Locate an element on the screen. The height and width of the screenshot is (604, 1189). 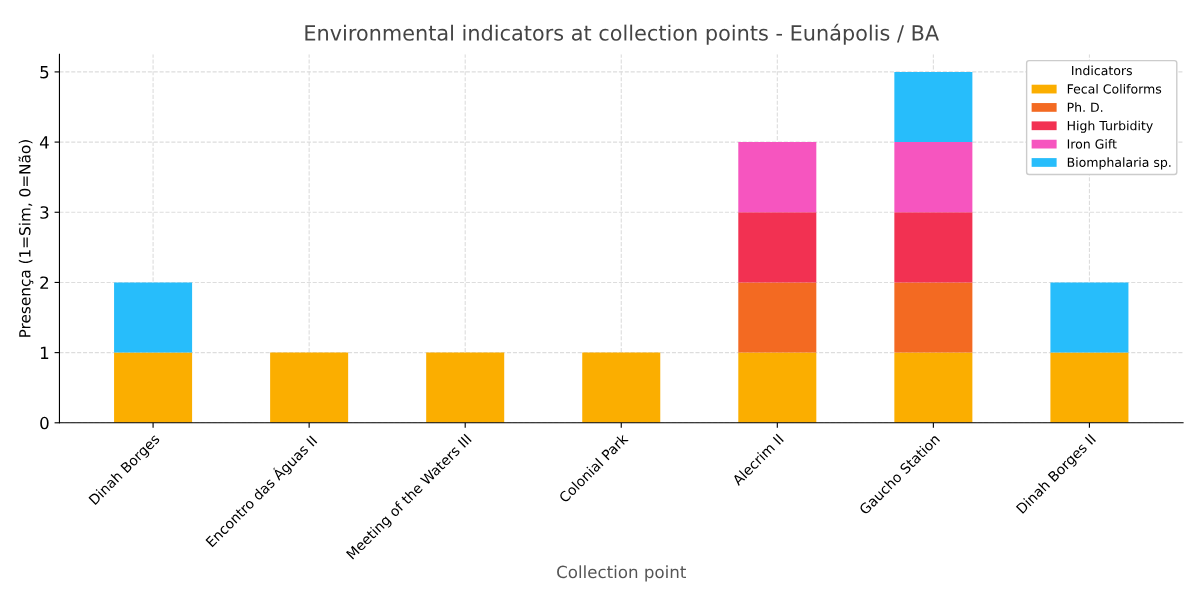
legend-label: Ph. D. is located at coordinates (1085, 107).